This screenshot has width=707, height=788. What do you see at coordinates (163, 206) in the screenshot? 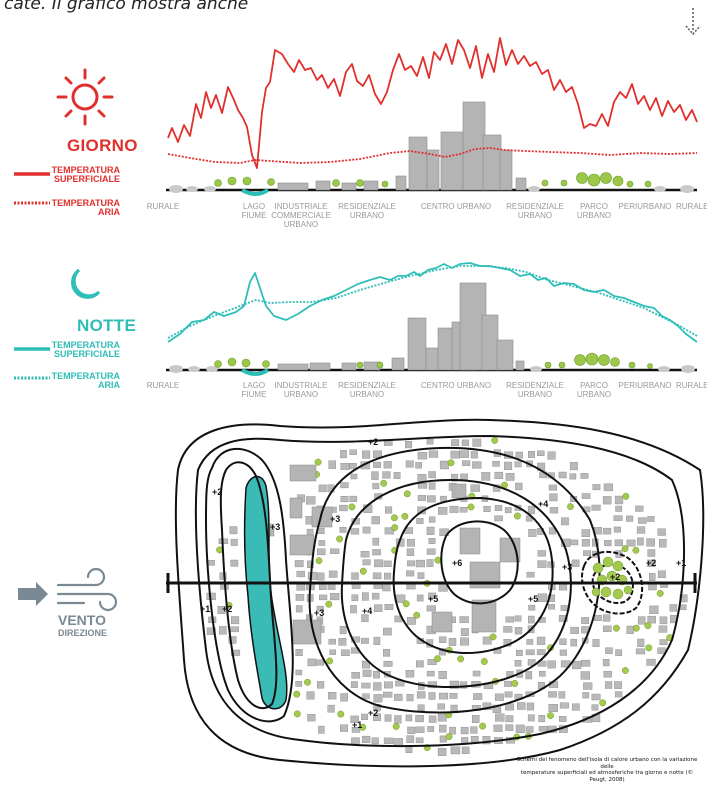
I see `zone-label-day: RURALE` at bounding box center [163, 206].